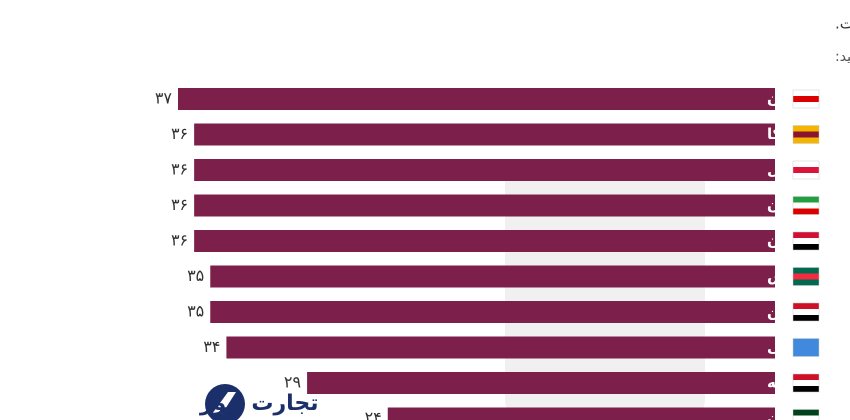  Describe the element at coordinates (842, 24) in the screenshot. I see `subtitle: را به خود اختصاص داده است.` at that location.